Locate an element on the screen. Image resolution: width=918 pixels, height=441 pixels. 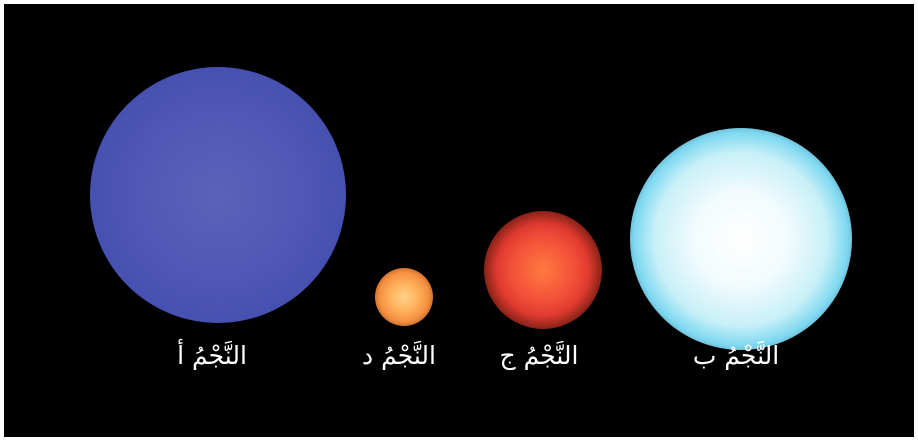
star-a-label: النَّجْمُ أ is located at coordinates (212, 355).